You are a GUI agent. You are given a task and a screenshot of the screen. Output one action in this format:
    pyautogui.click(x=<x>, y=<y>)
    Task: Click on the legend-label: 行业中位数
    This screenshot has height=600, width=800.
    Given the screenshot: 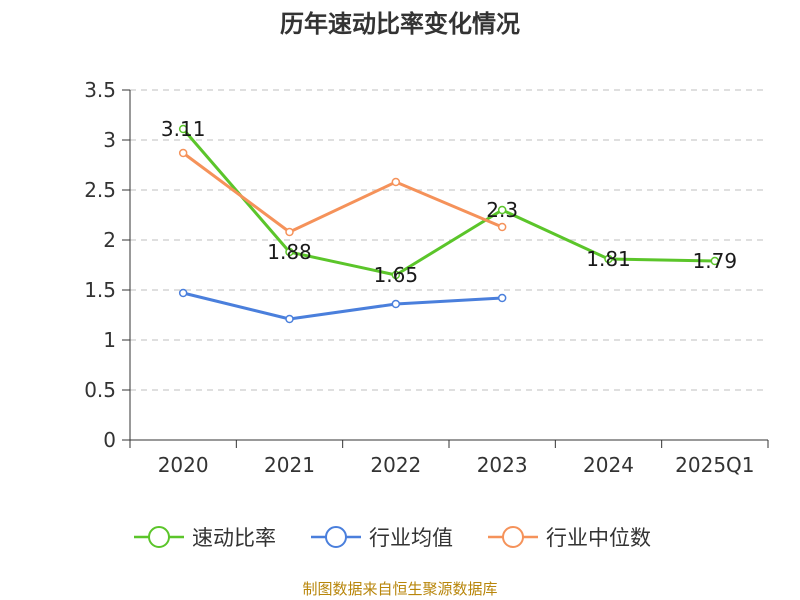 What is the action you would take?
    pyautogui.click(x=598, y=538)
    